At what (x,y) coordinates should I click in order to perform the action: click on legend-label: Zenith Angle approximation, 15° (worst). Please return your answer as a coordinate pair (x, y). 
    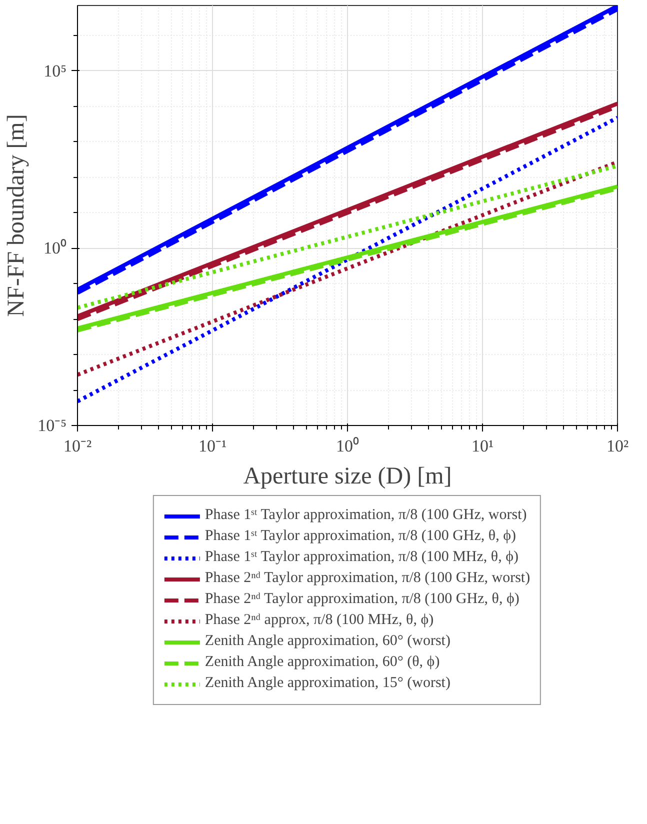
    Looking at the image, I should click on (327, 683).